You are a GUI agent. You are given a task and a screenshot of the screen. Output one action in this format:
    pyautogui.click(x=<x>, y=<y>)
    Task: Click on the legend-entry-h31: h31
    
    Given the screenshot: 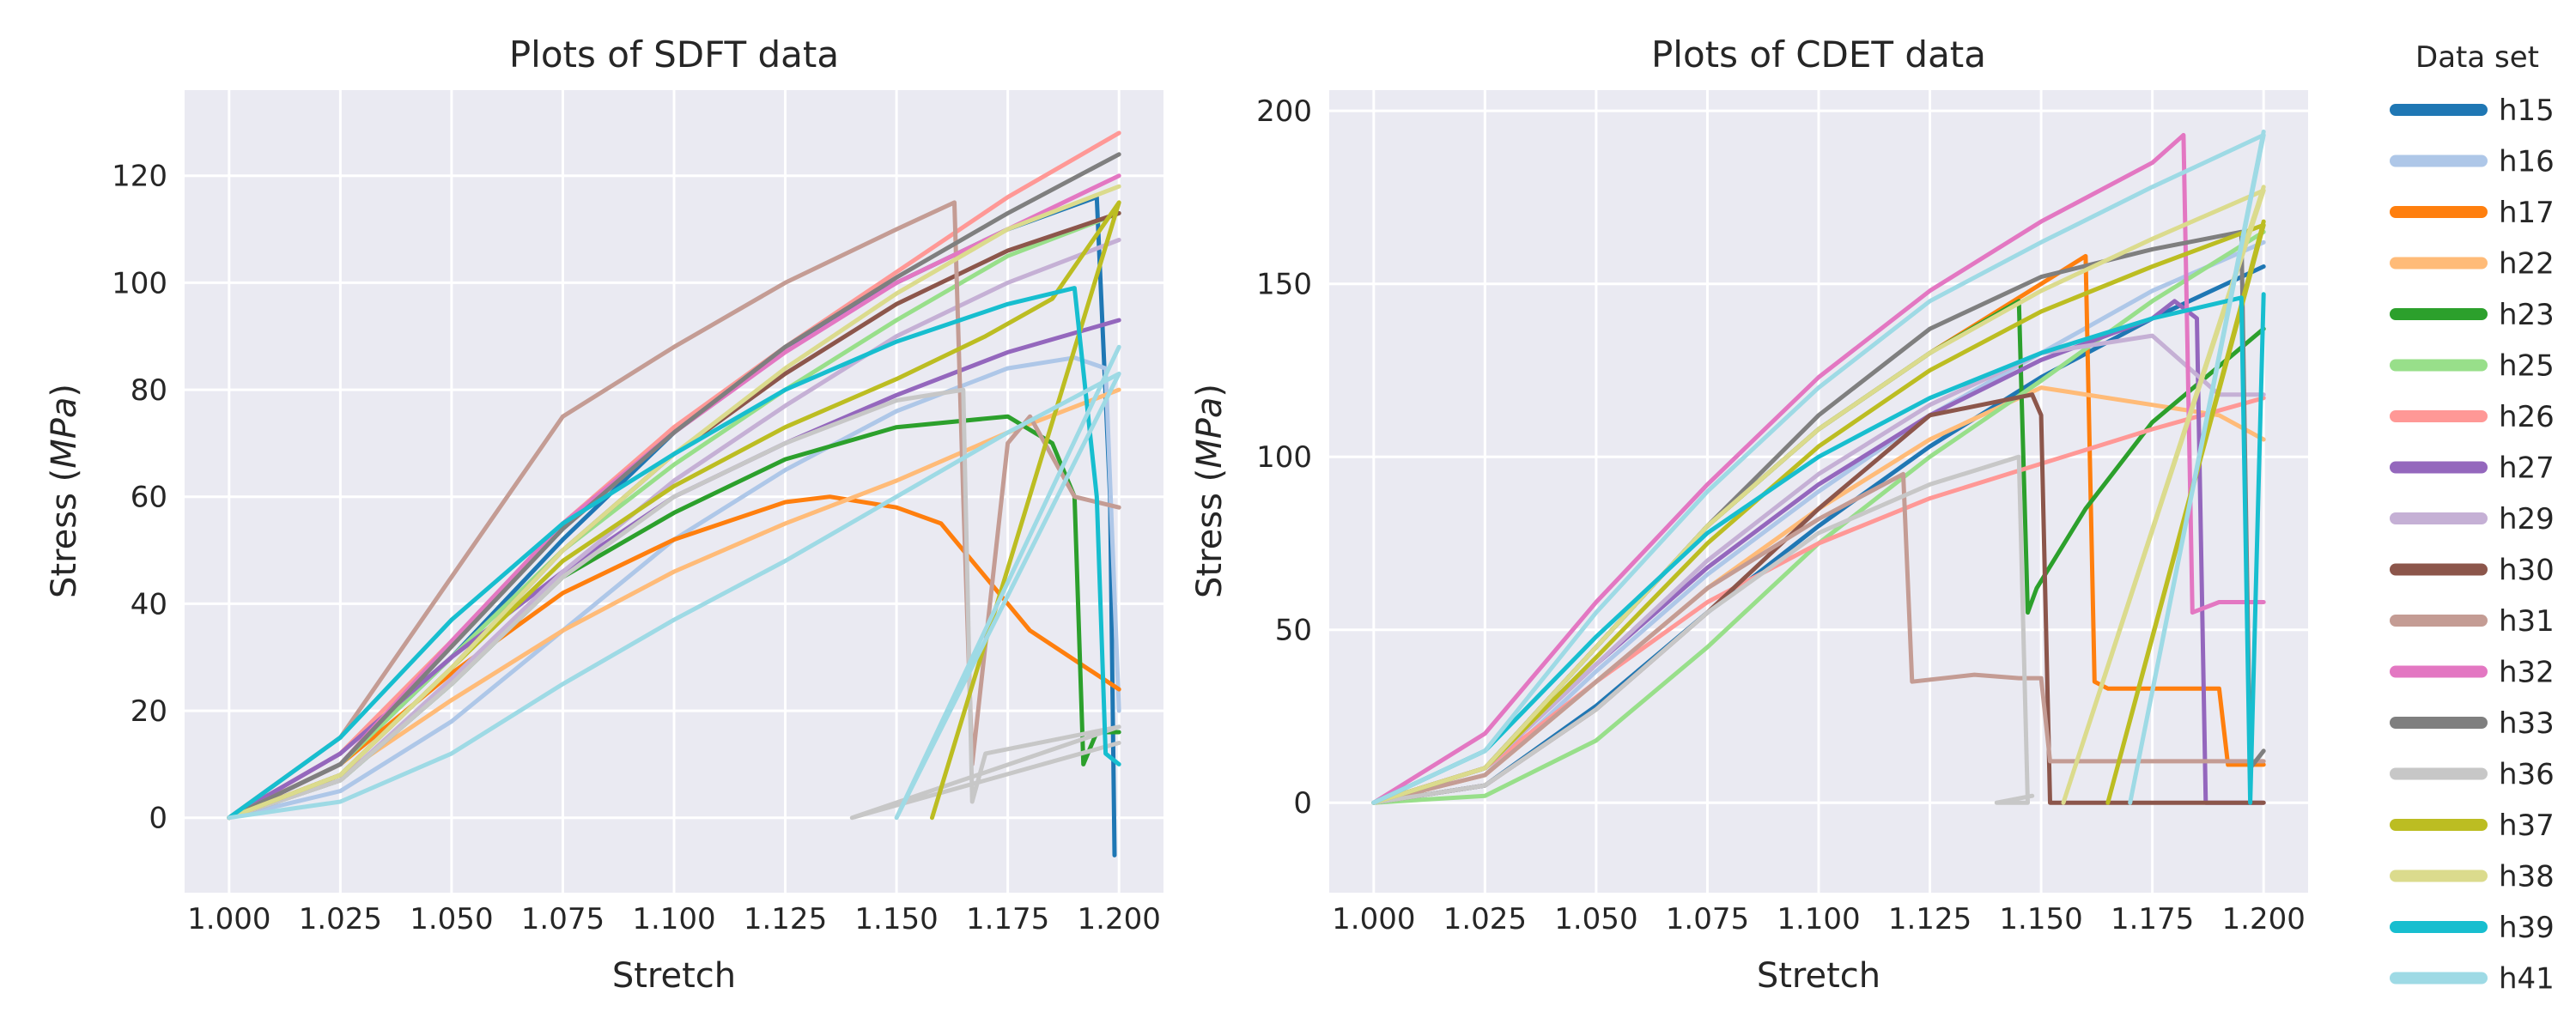 What is the action you would take?
    pyautogui.click(x=2472, y=621)
    